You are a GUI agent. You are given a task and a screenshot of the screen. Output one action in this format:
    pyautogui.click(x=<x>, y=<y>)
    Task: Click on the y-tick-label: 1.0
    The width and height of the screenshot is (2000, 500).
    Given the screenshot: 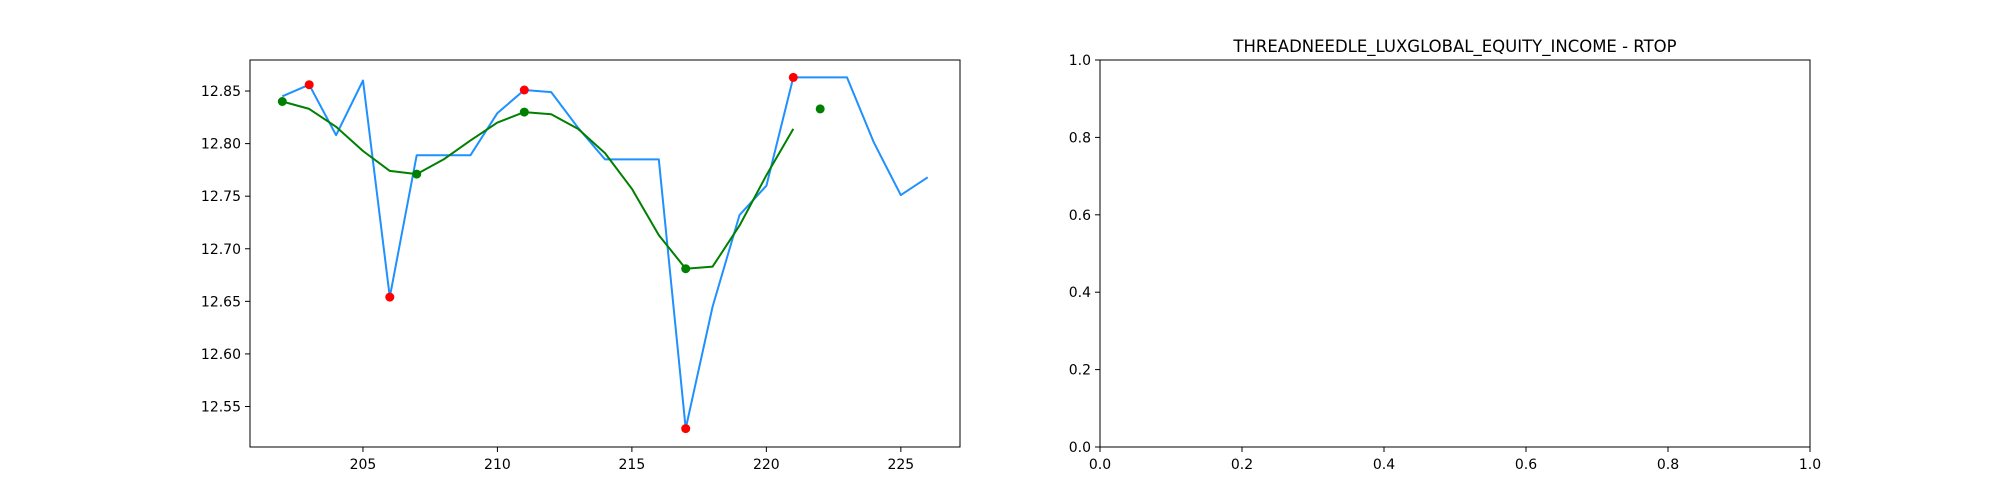 What is the action you would take?
    pyautogui.click(x=1080, y=61)
    